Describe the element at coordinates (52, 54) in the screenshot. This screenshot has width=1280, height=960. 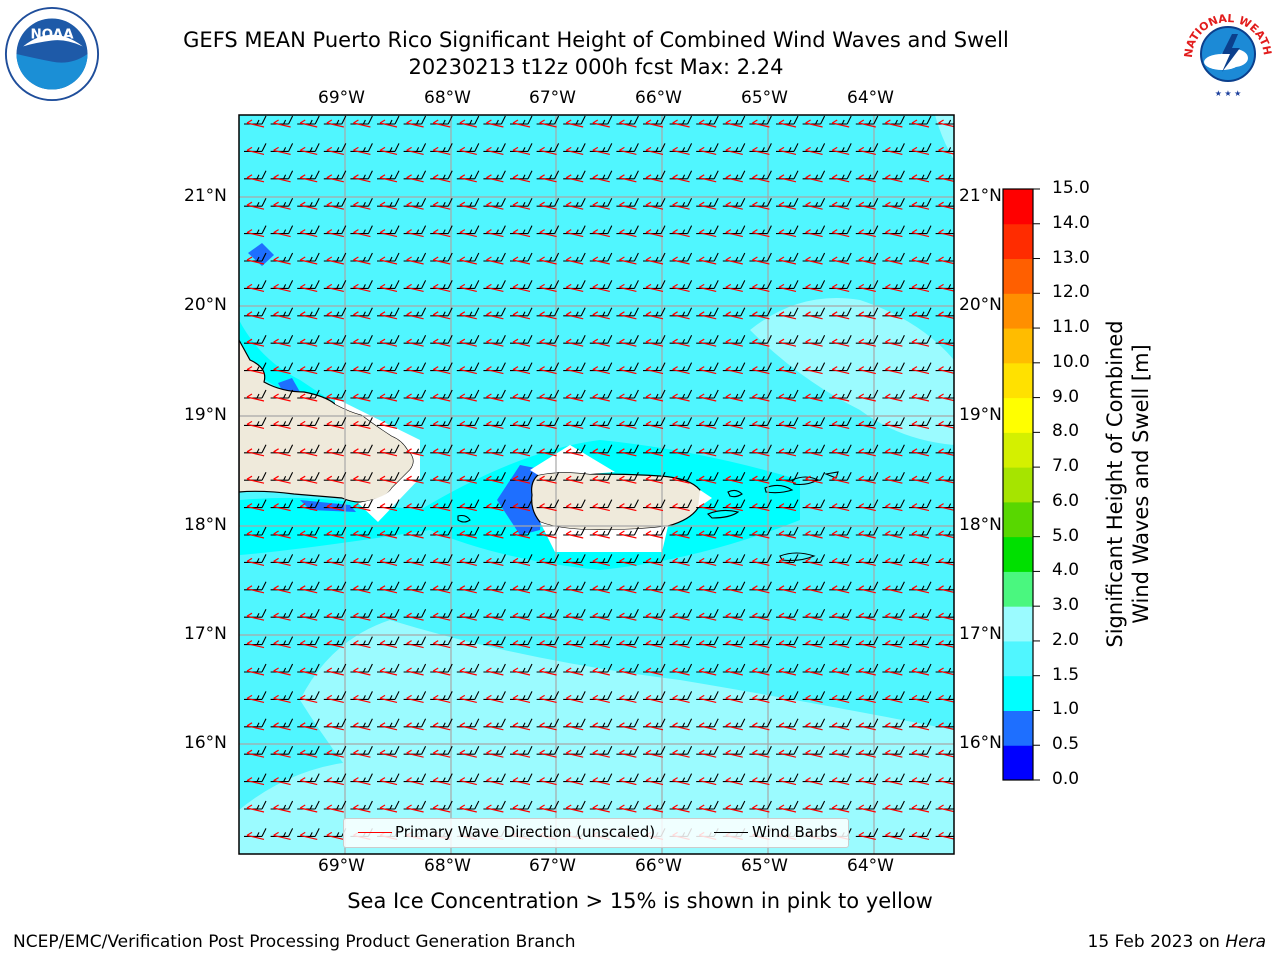
I see `noaa-logo: NOAA` at that location.